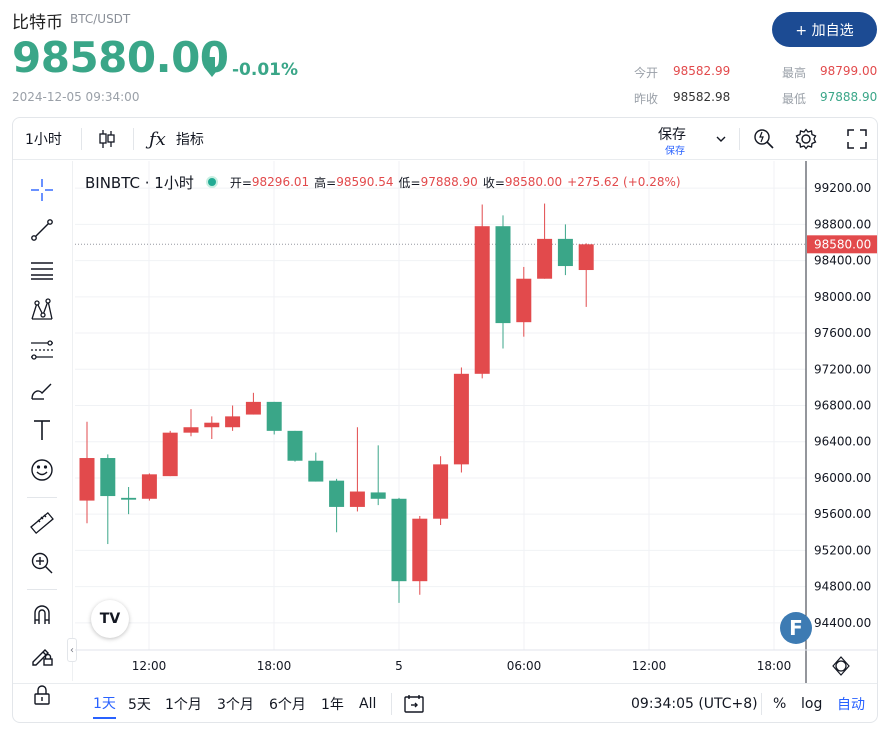 The width and height of the screenshot is (882, 729). Describe the element at coordinates (183, 705) in the screenshot. I see `range-1m: 1个月` at that location.